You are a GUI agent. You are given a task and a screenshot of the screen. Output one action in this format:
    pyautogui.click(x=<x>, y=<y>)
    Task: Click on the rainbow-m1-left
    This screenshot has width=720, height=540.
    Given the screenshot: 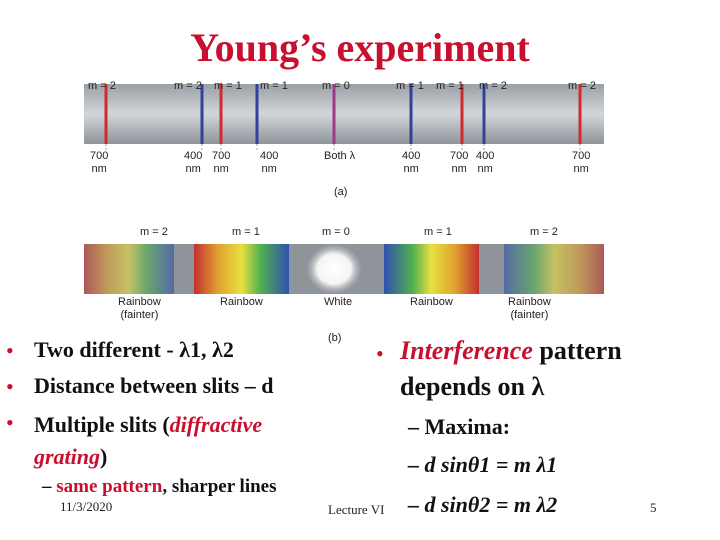 What is the action you would take?
    pyautogui.click(x=241, y=269)
    